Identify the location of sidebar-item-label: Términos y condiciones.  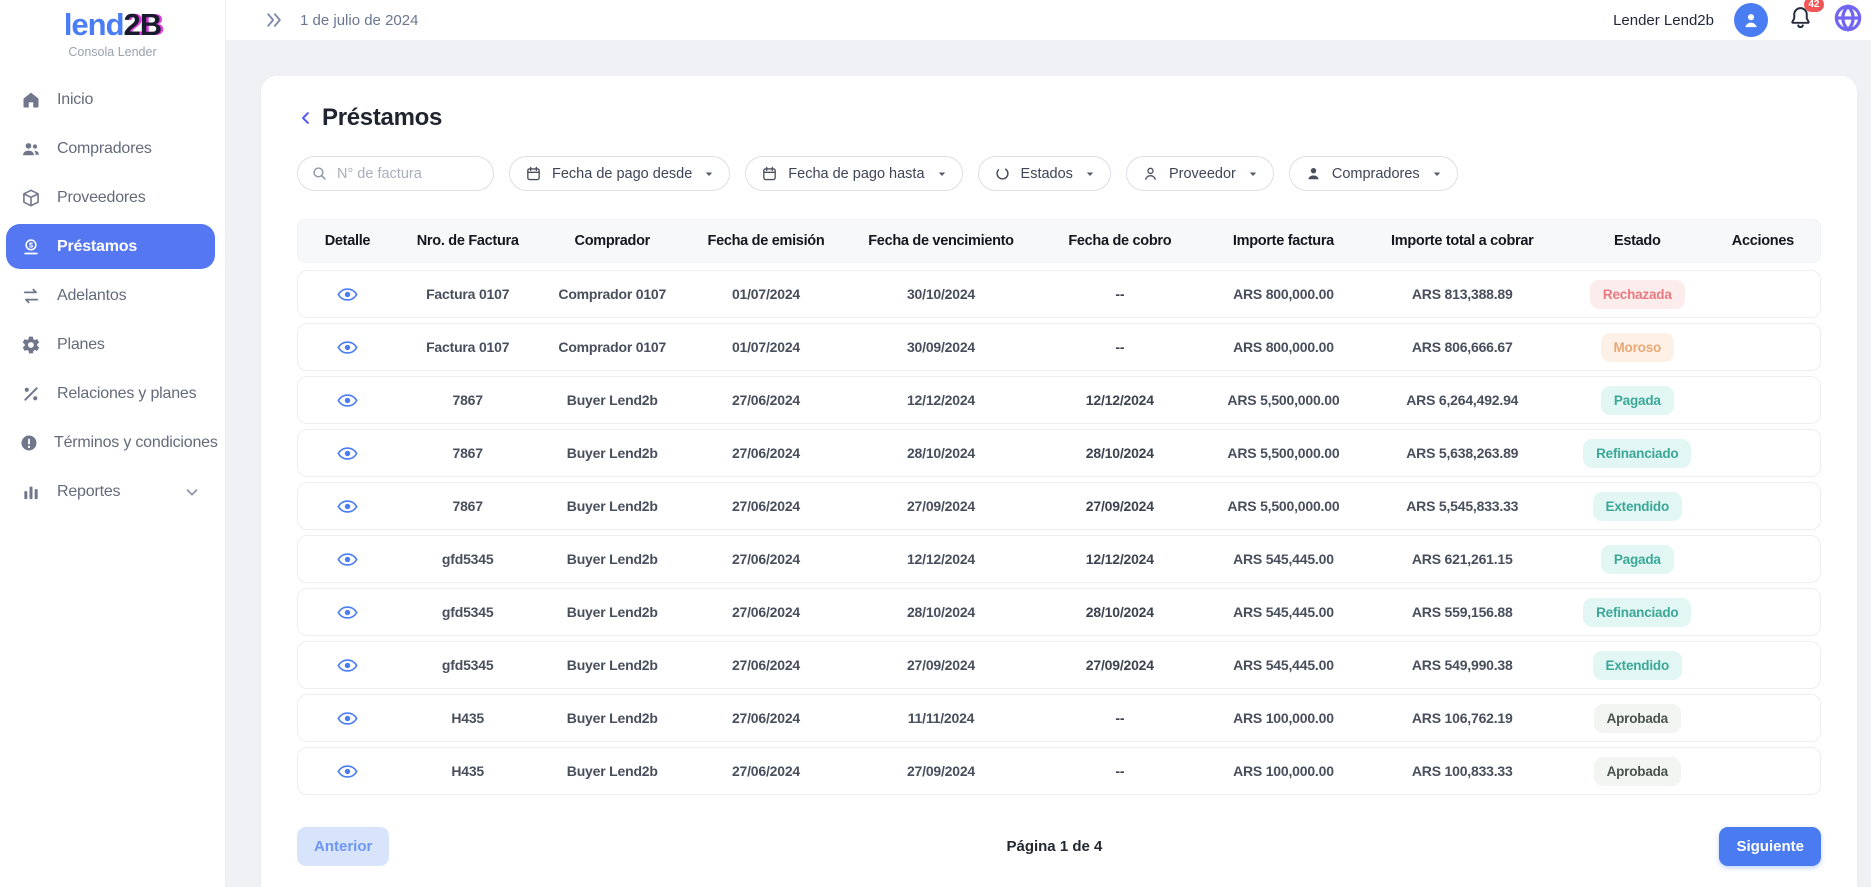
(136, 442).